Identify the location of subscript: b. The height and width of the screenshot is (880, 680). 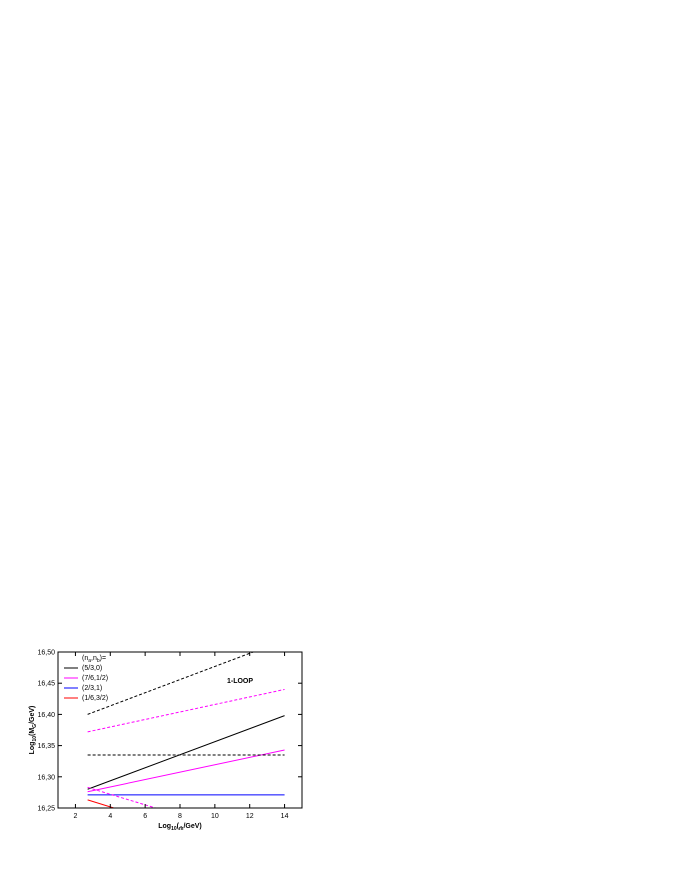
(98, 661).